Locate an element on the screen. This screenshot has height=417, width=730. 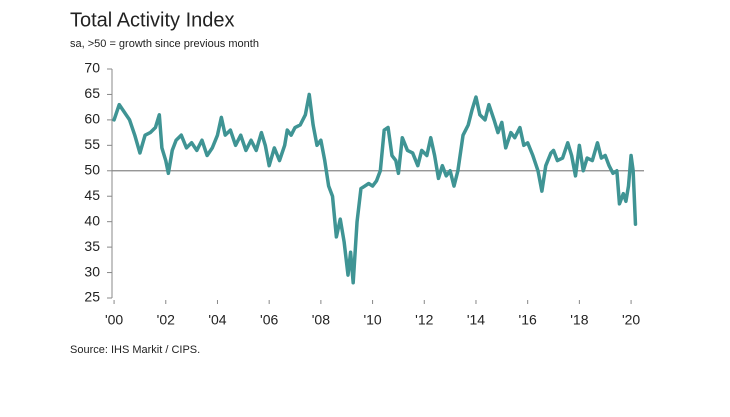
y-tick-label: 65 is located at coordinates (92, 93).